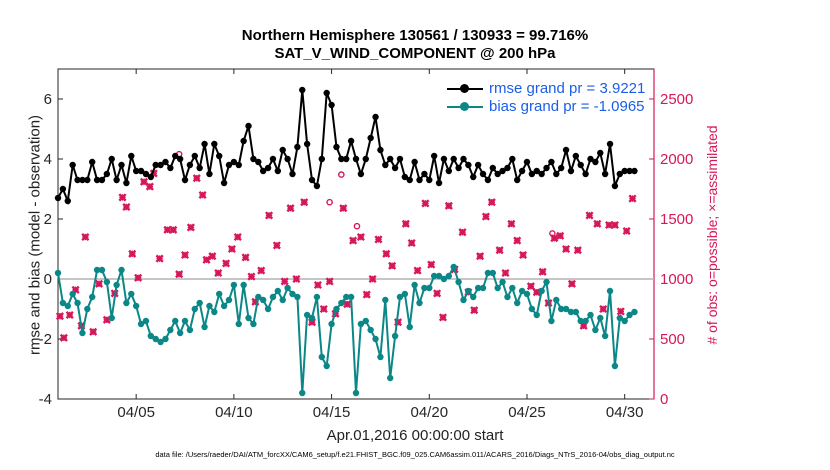 The height and width of the screenshot is (470, 830). What do you see at coordinates (48, 219) in the screenshot?
I see `y-tick-label: 2` at bounding box center [48, 219].